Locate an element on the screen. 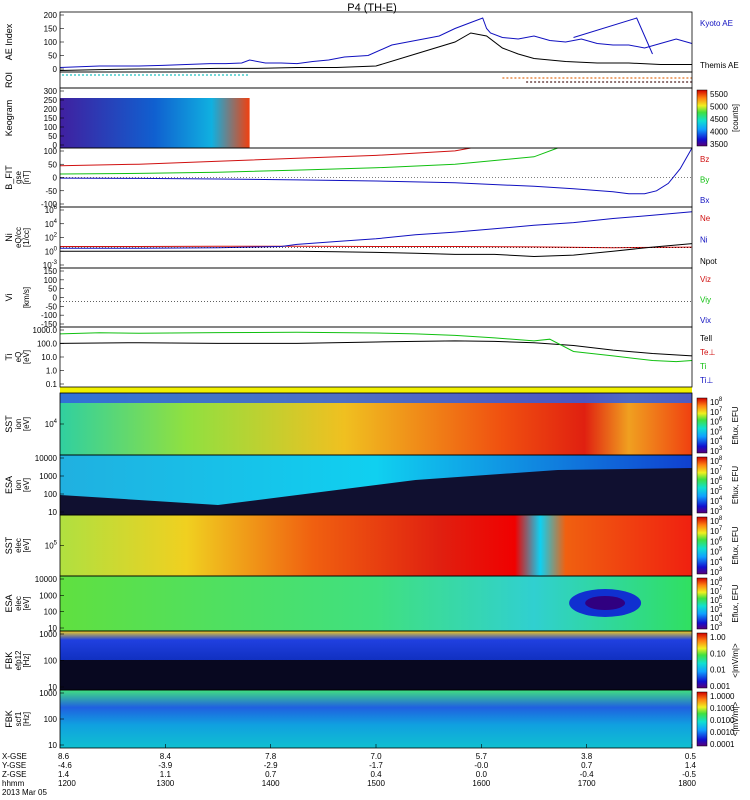  colorbar-tick-keogram: 3500 is located at coordinates (719, 144).